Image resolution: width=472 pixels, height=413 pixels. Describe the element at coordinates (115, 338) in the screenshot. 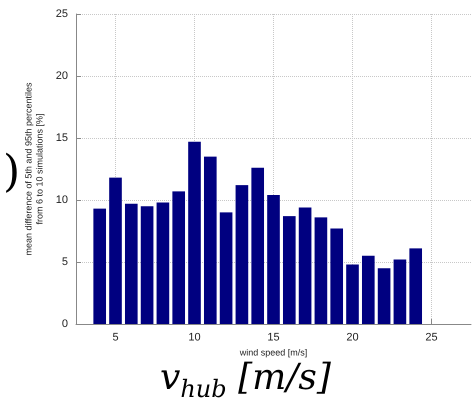

I see `x-tick-label: 5` at that location.